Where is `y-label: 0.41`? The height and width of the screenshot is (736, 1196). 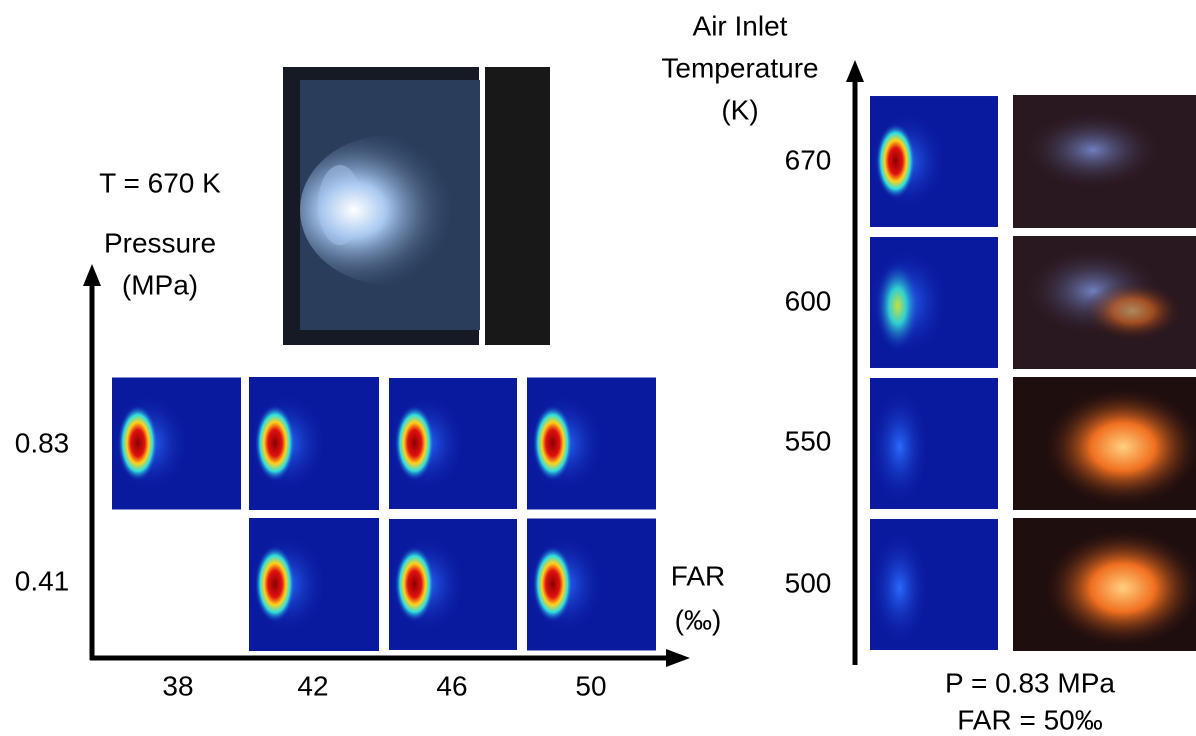 y-label: 0.41 is located at coordinates (42, 580).